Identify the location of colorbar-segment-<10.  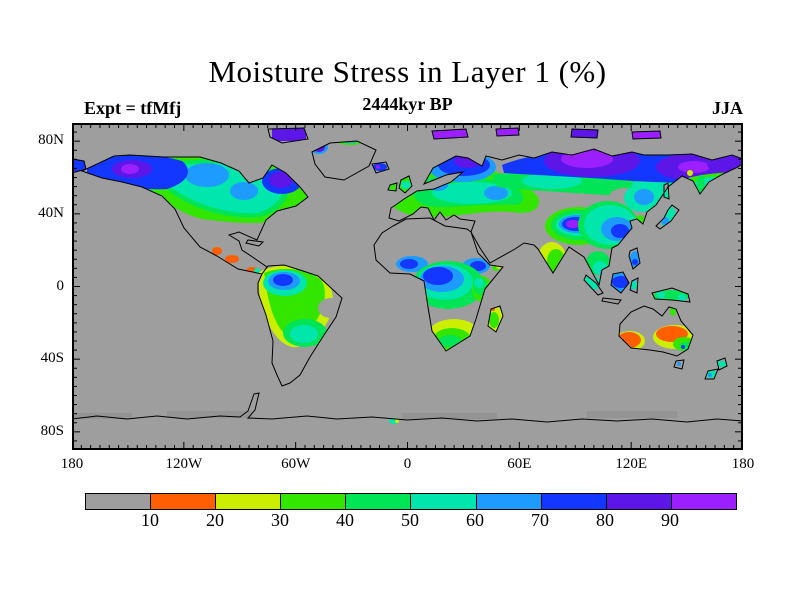
(119, 501).